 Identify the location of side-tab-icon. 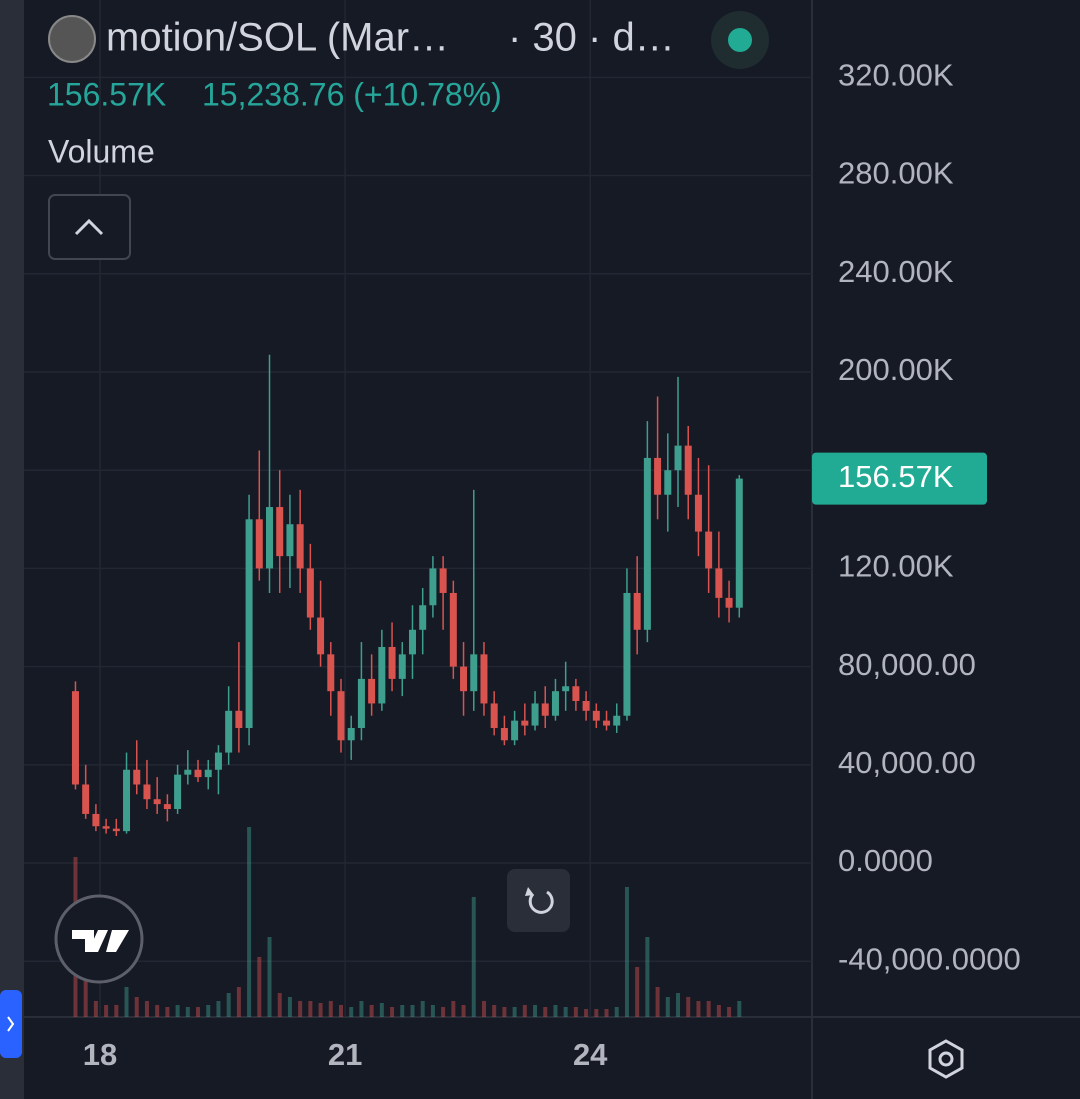
(11, 1024).